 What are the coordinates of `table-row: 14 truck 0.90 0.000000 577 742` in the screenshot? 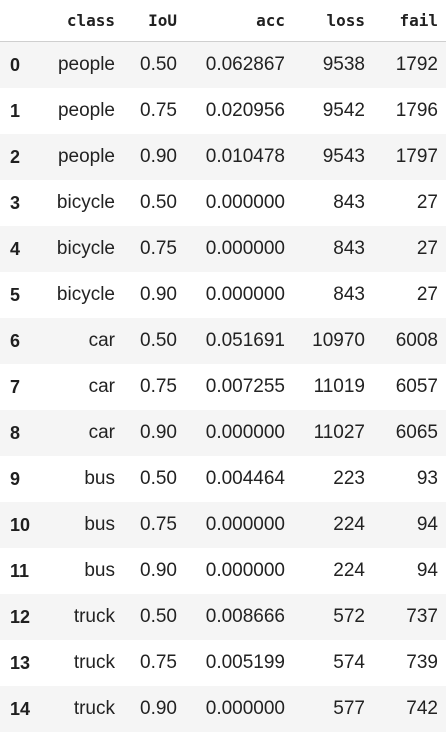 It's located at (223, 709).